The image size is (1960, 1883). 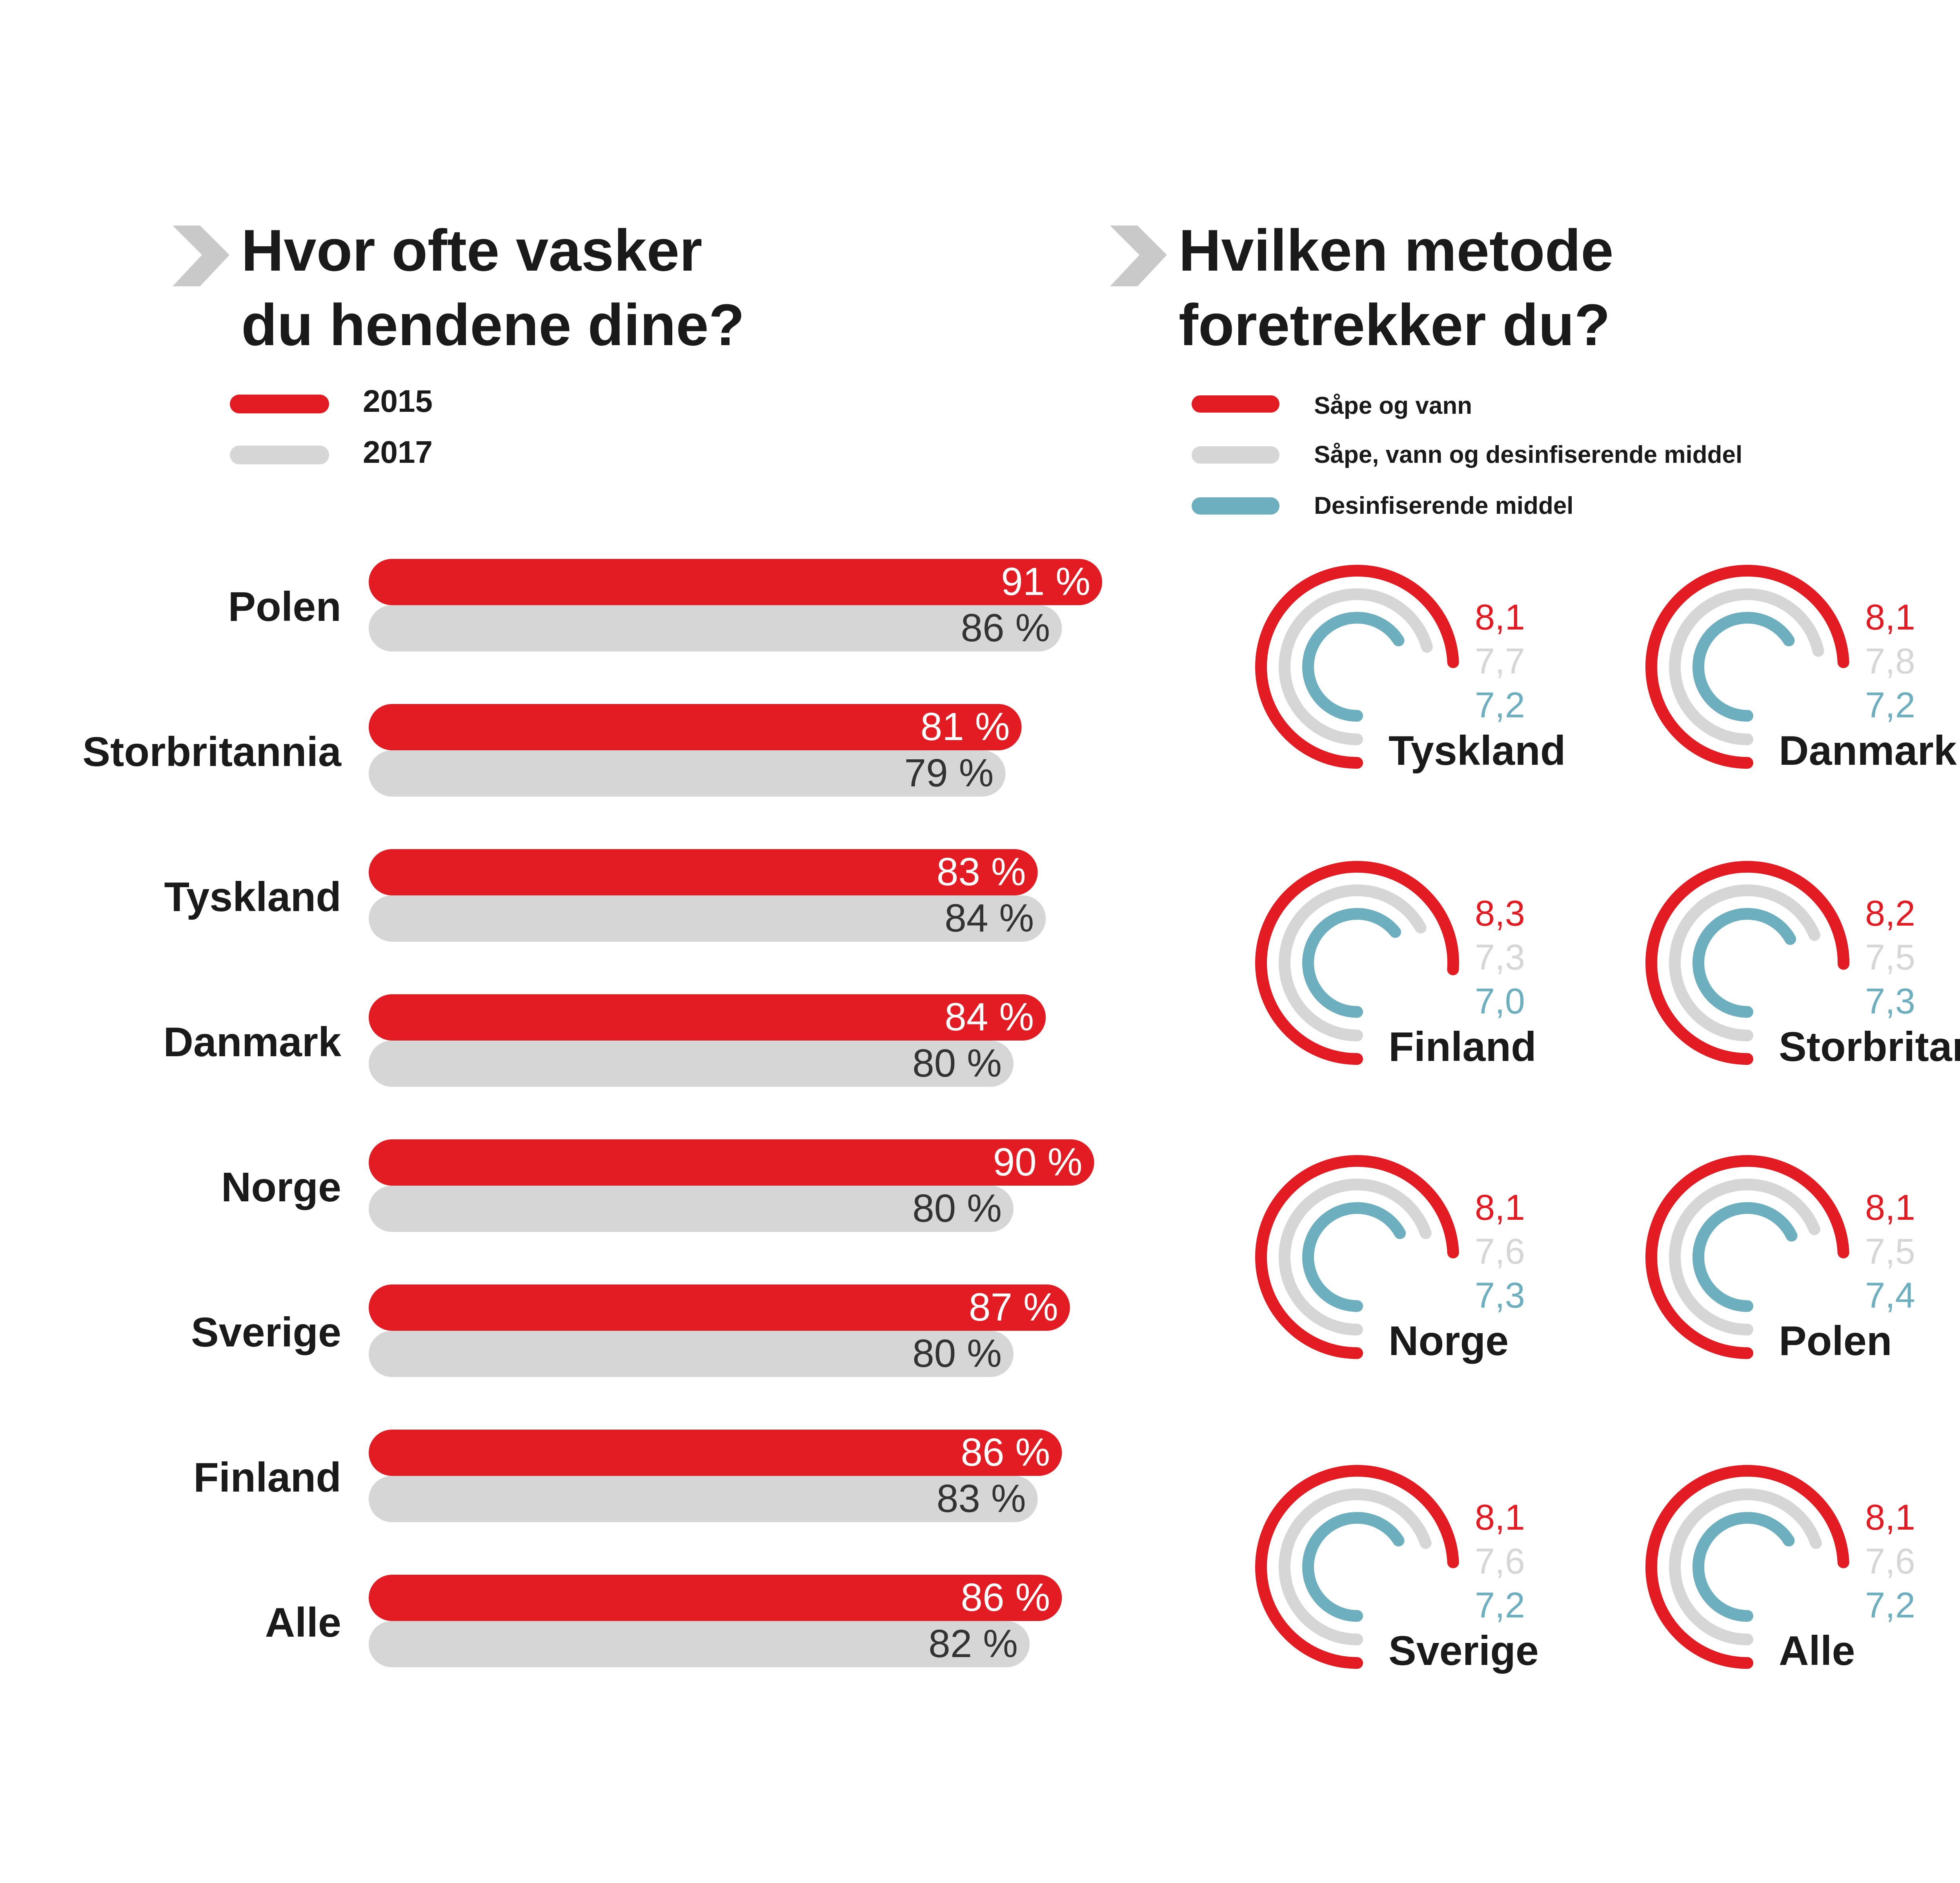 What do you see at coordinates (398, 452) in the screenshot?
I see `legend-label-2017: 2017` at bounding box center [398, 452].